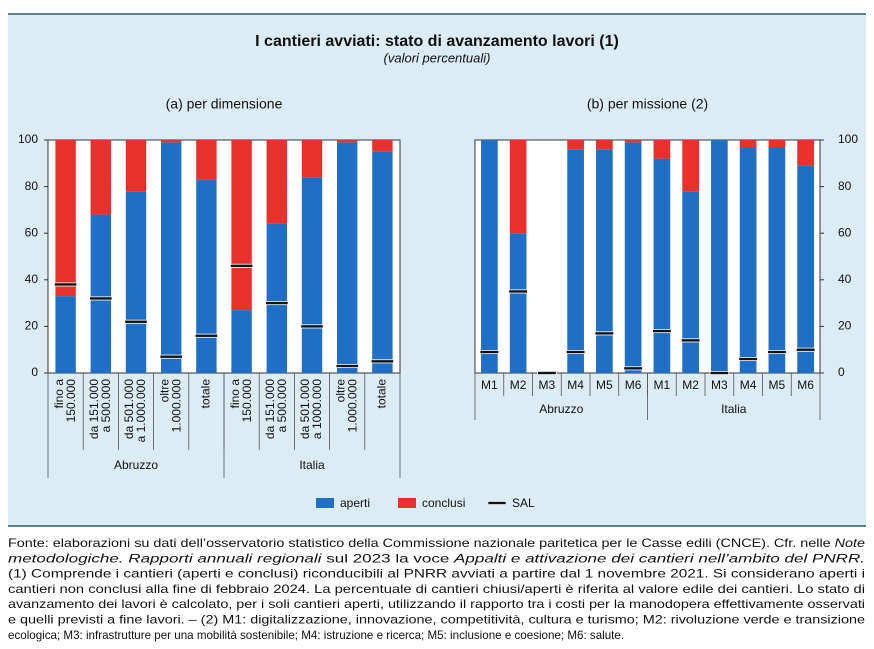 The image size is (874, 649). I want to click on chart-title: (a) per dimensione, so click(224, 104).